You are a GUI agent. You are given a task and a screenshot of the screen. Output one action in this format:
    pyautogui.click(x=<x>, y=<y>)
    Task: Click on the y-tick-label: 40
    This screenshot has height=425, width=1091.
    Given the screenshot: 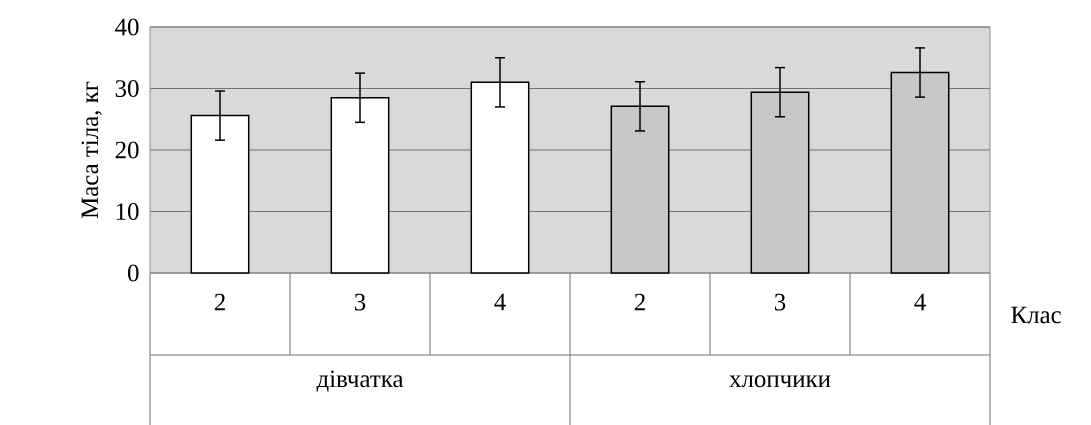 What is the action you would take?
    pyautogui.click(x=127, y=27)
    